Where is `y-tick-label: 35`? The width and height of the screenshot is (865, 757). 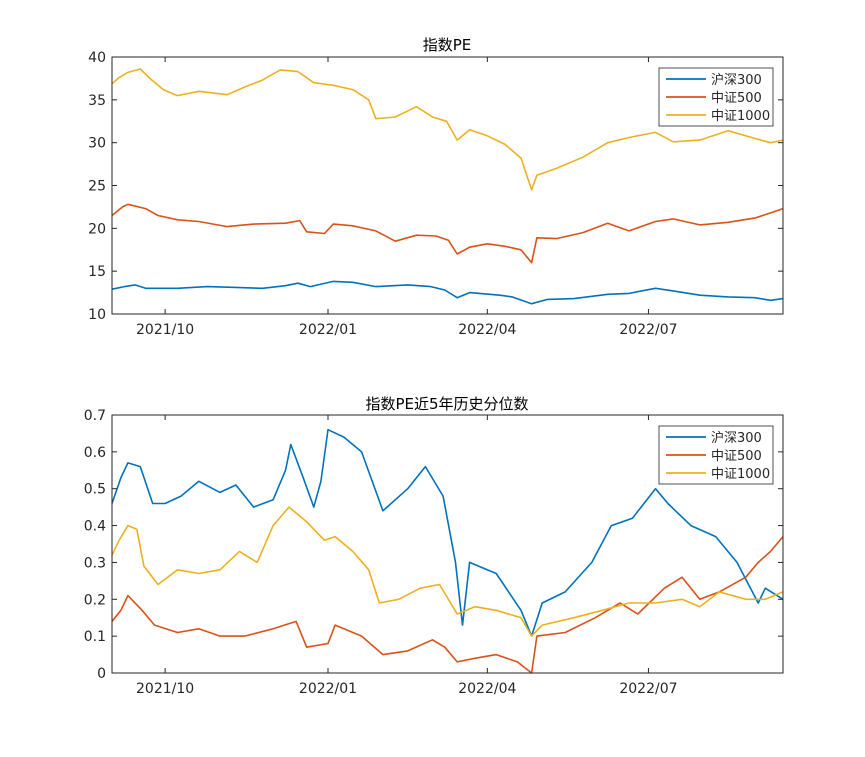 y-tick-label: 35 is located at coordinates (97, 101).